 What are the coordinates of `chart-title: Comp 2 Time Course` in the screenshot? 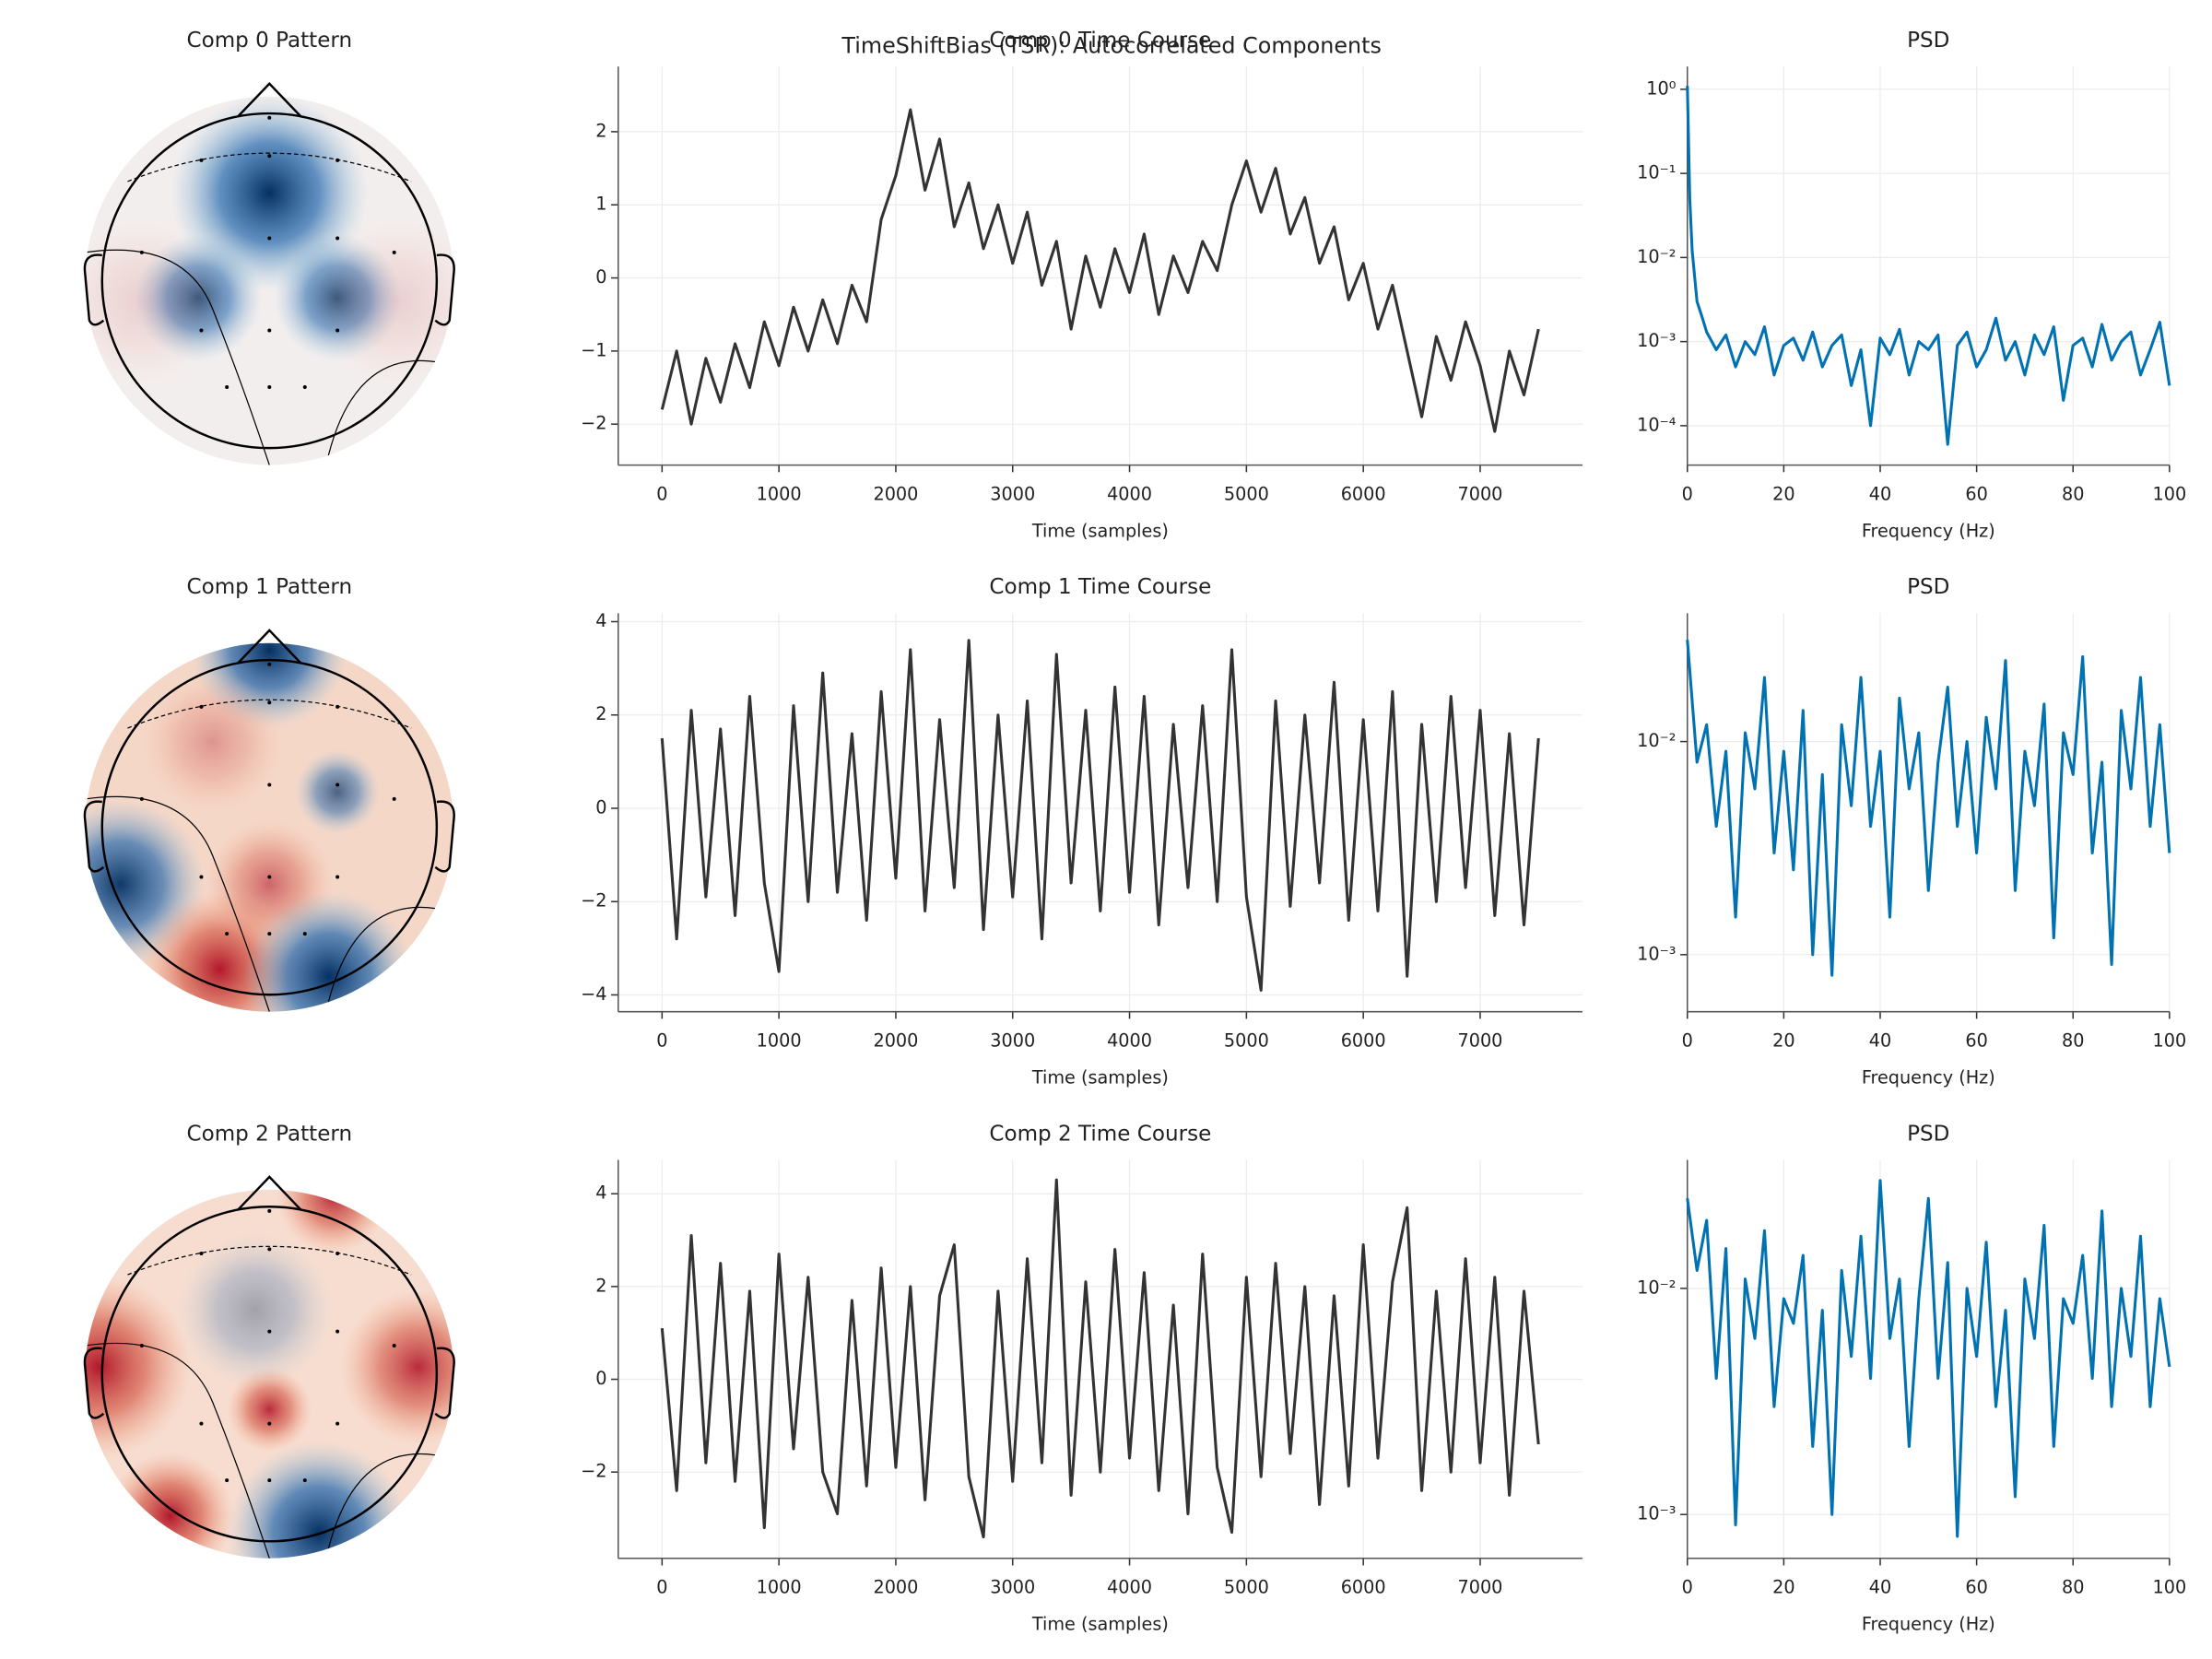 It's located at (1100, 1134).